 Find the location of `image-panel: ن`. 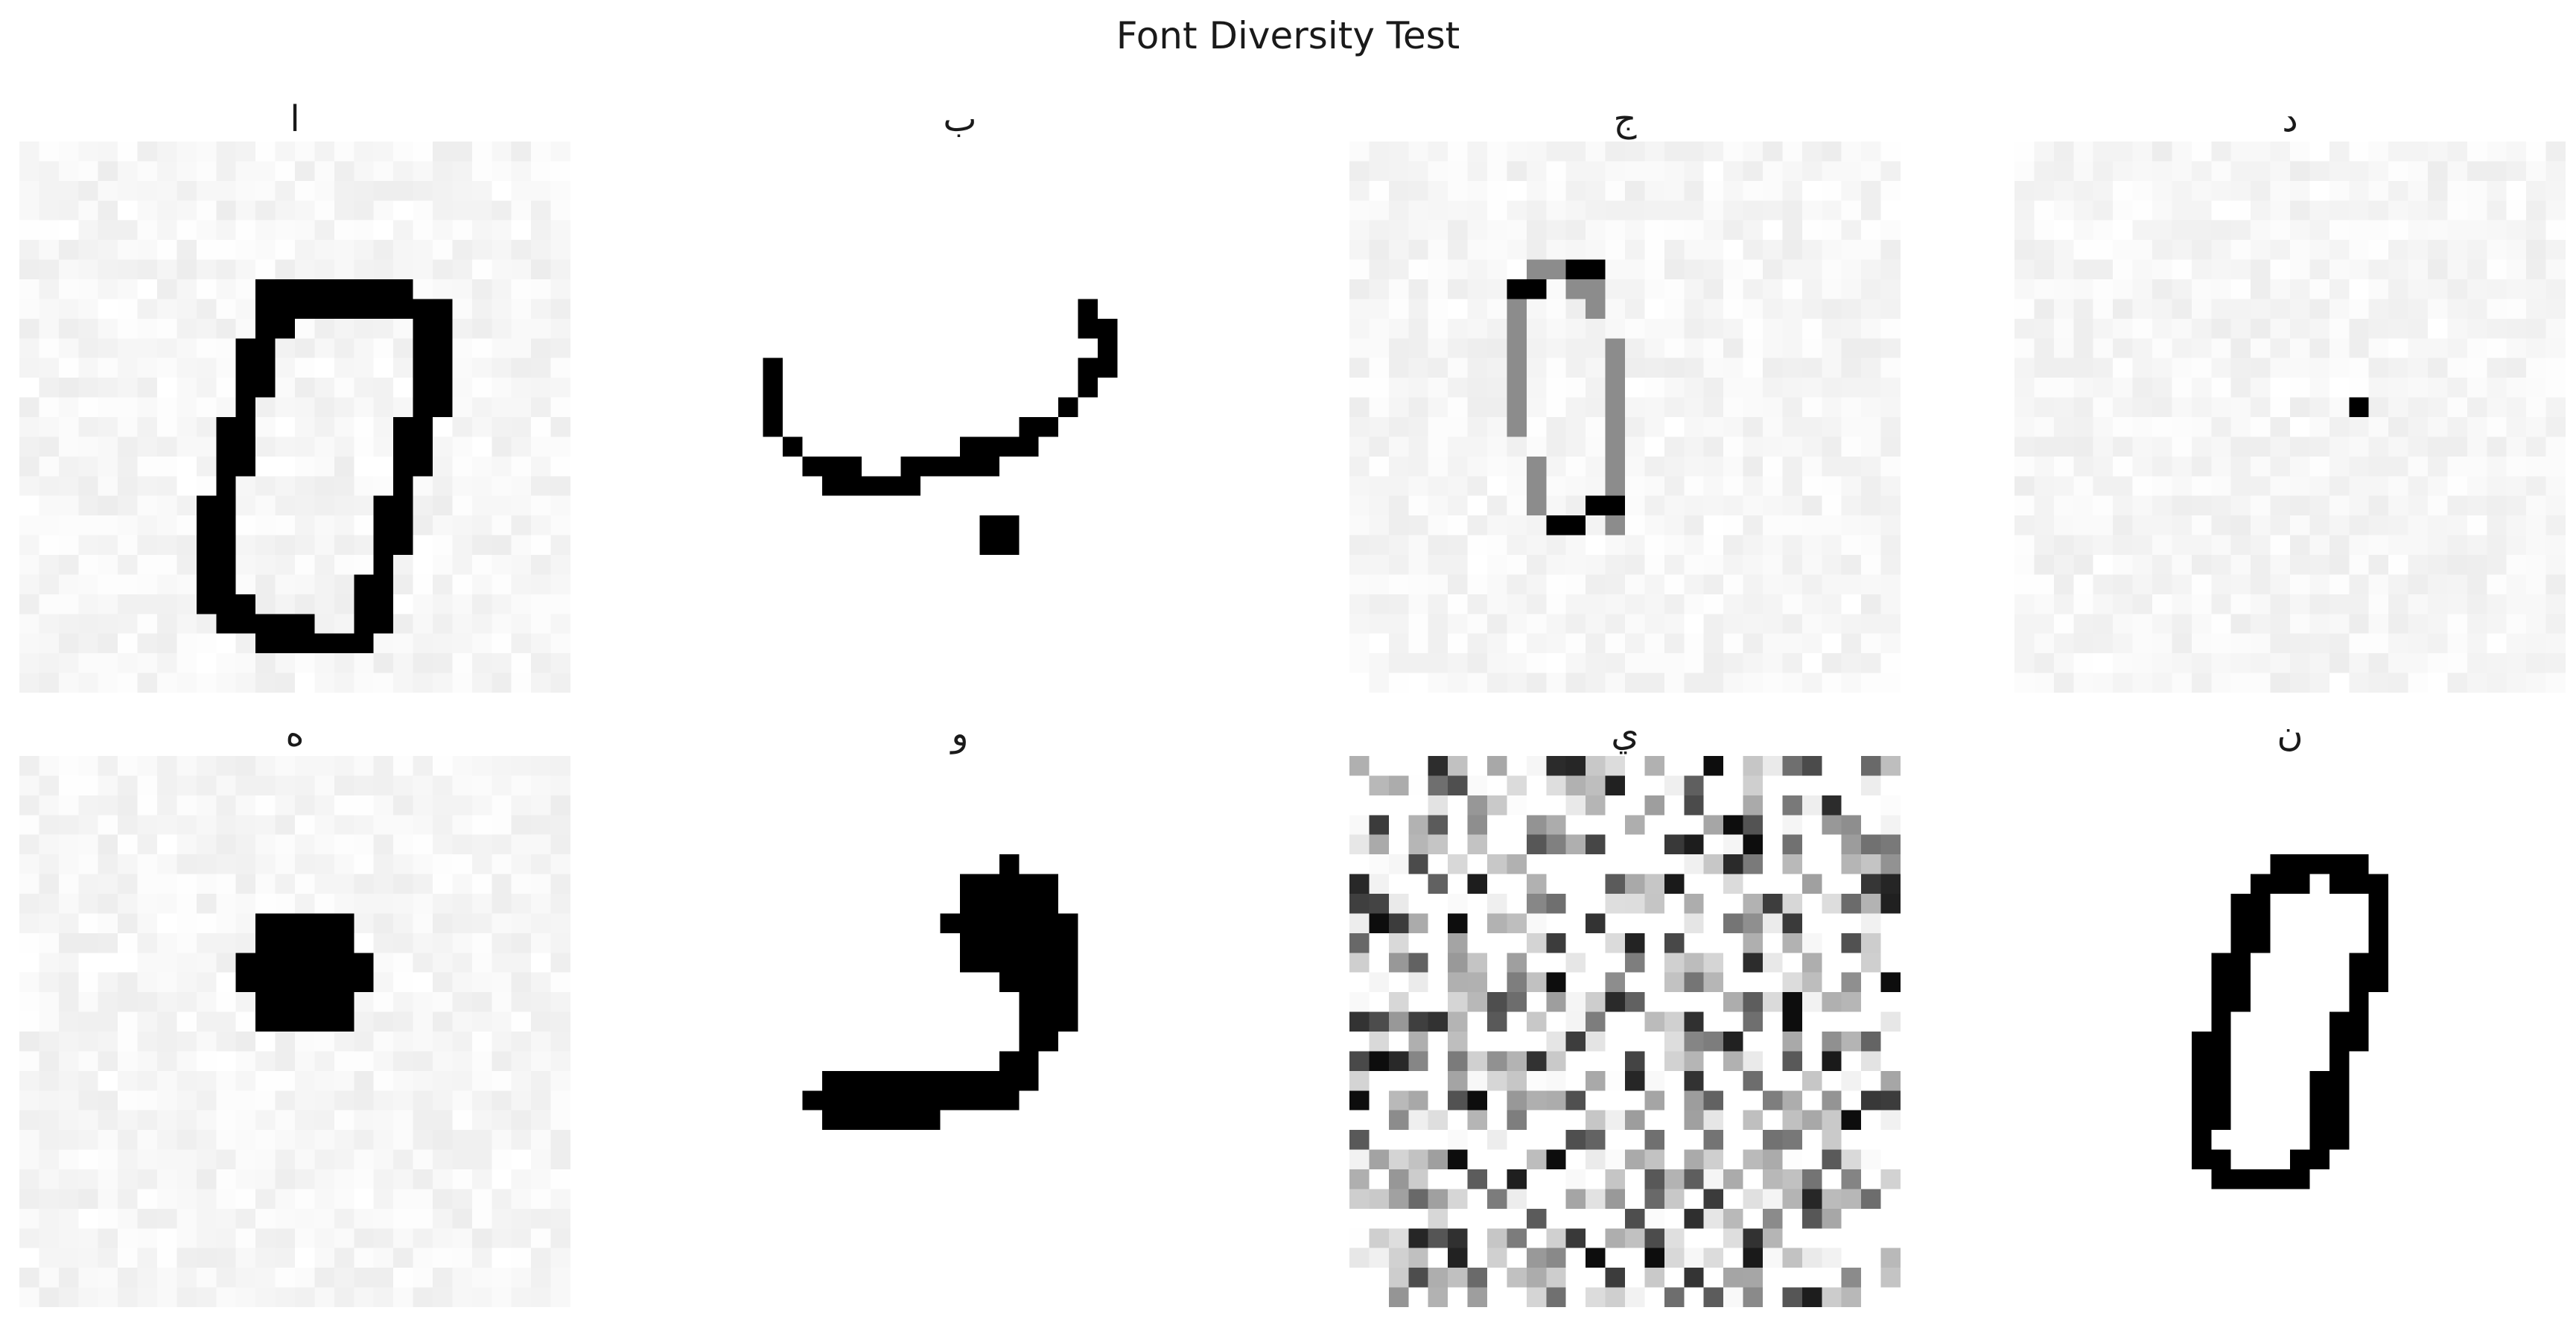

image-panel: ن is located at coordinates (2290, 1010).